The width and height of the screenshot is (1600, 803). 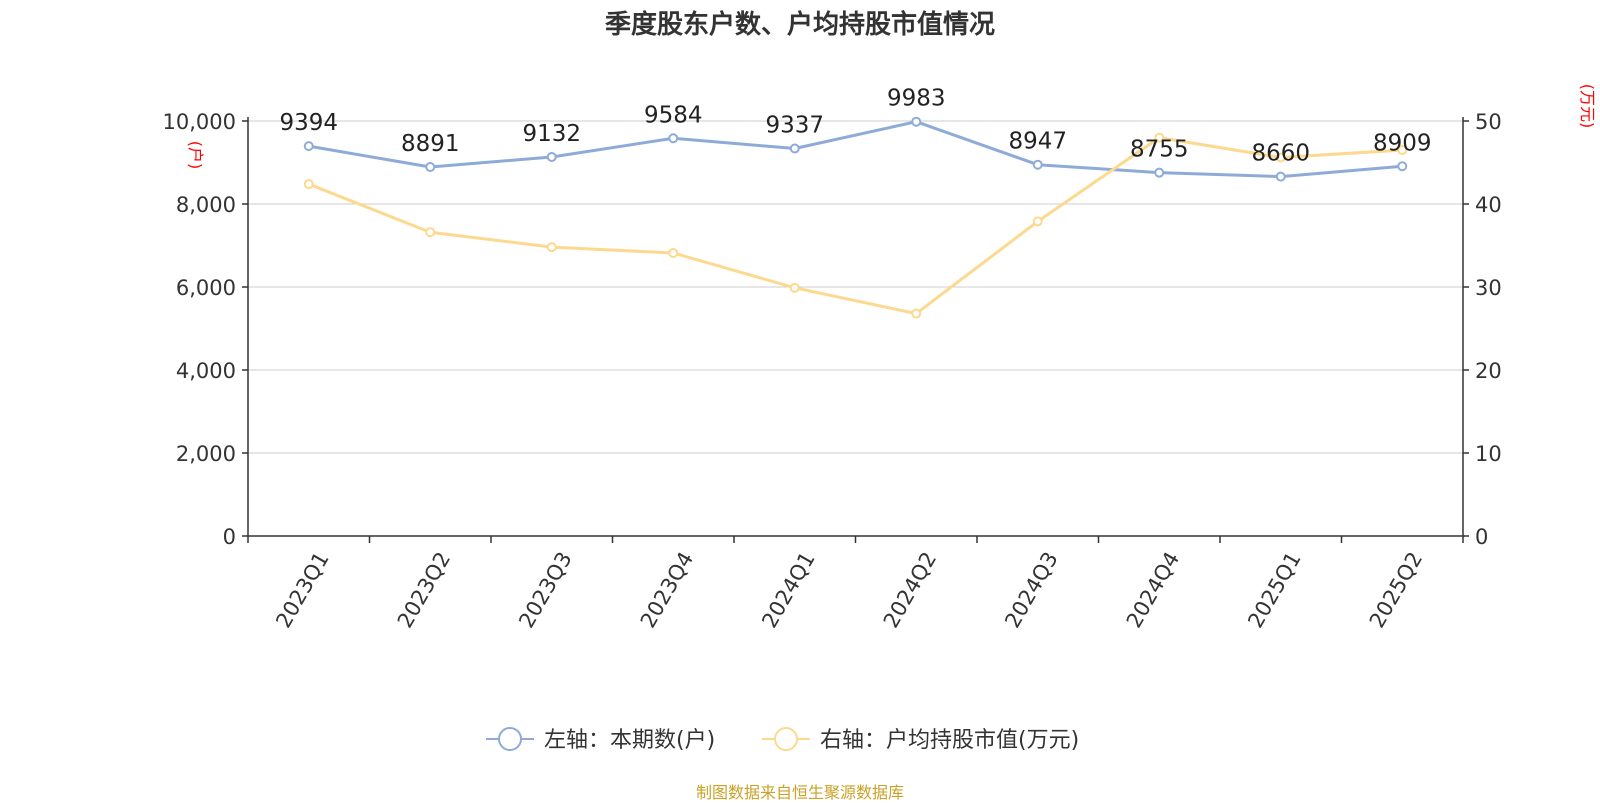 I want to click on x-tick-label: 2023Q2, so click(x=424, y=590).